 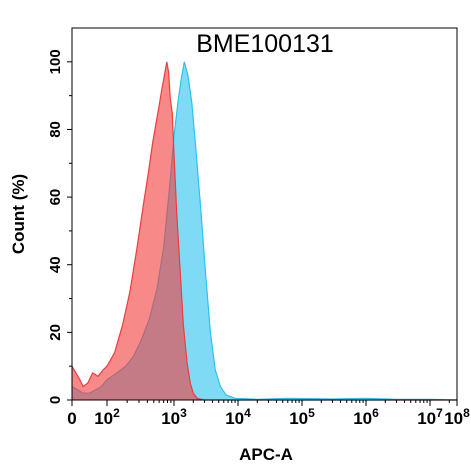 What do you see at coordinates (457, 417) in the screenshot?
I see `x-tick-label: 10⁸` at bounding box center [457, 417].